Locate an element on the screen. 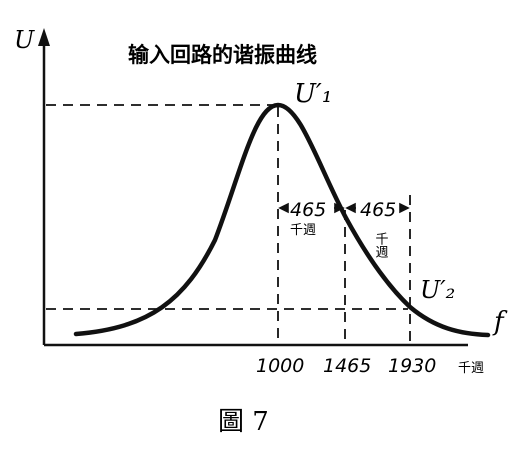 The image size is (532, 449). bandwidth-left-unit: 千週 is located at coordinates (303, 230).